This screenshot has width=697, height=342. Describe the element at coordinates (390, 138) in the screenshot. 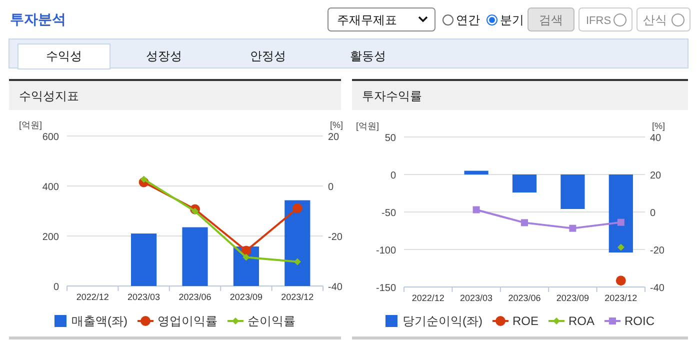

I see `y-tick-label: 50` at that location.